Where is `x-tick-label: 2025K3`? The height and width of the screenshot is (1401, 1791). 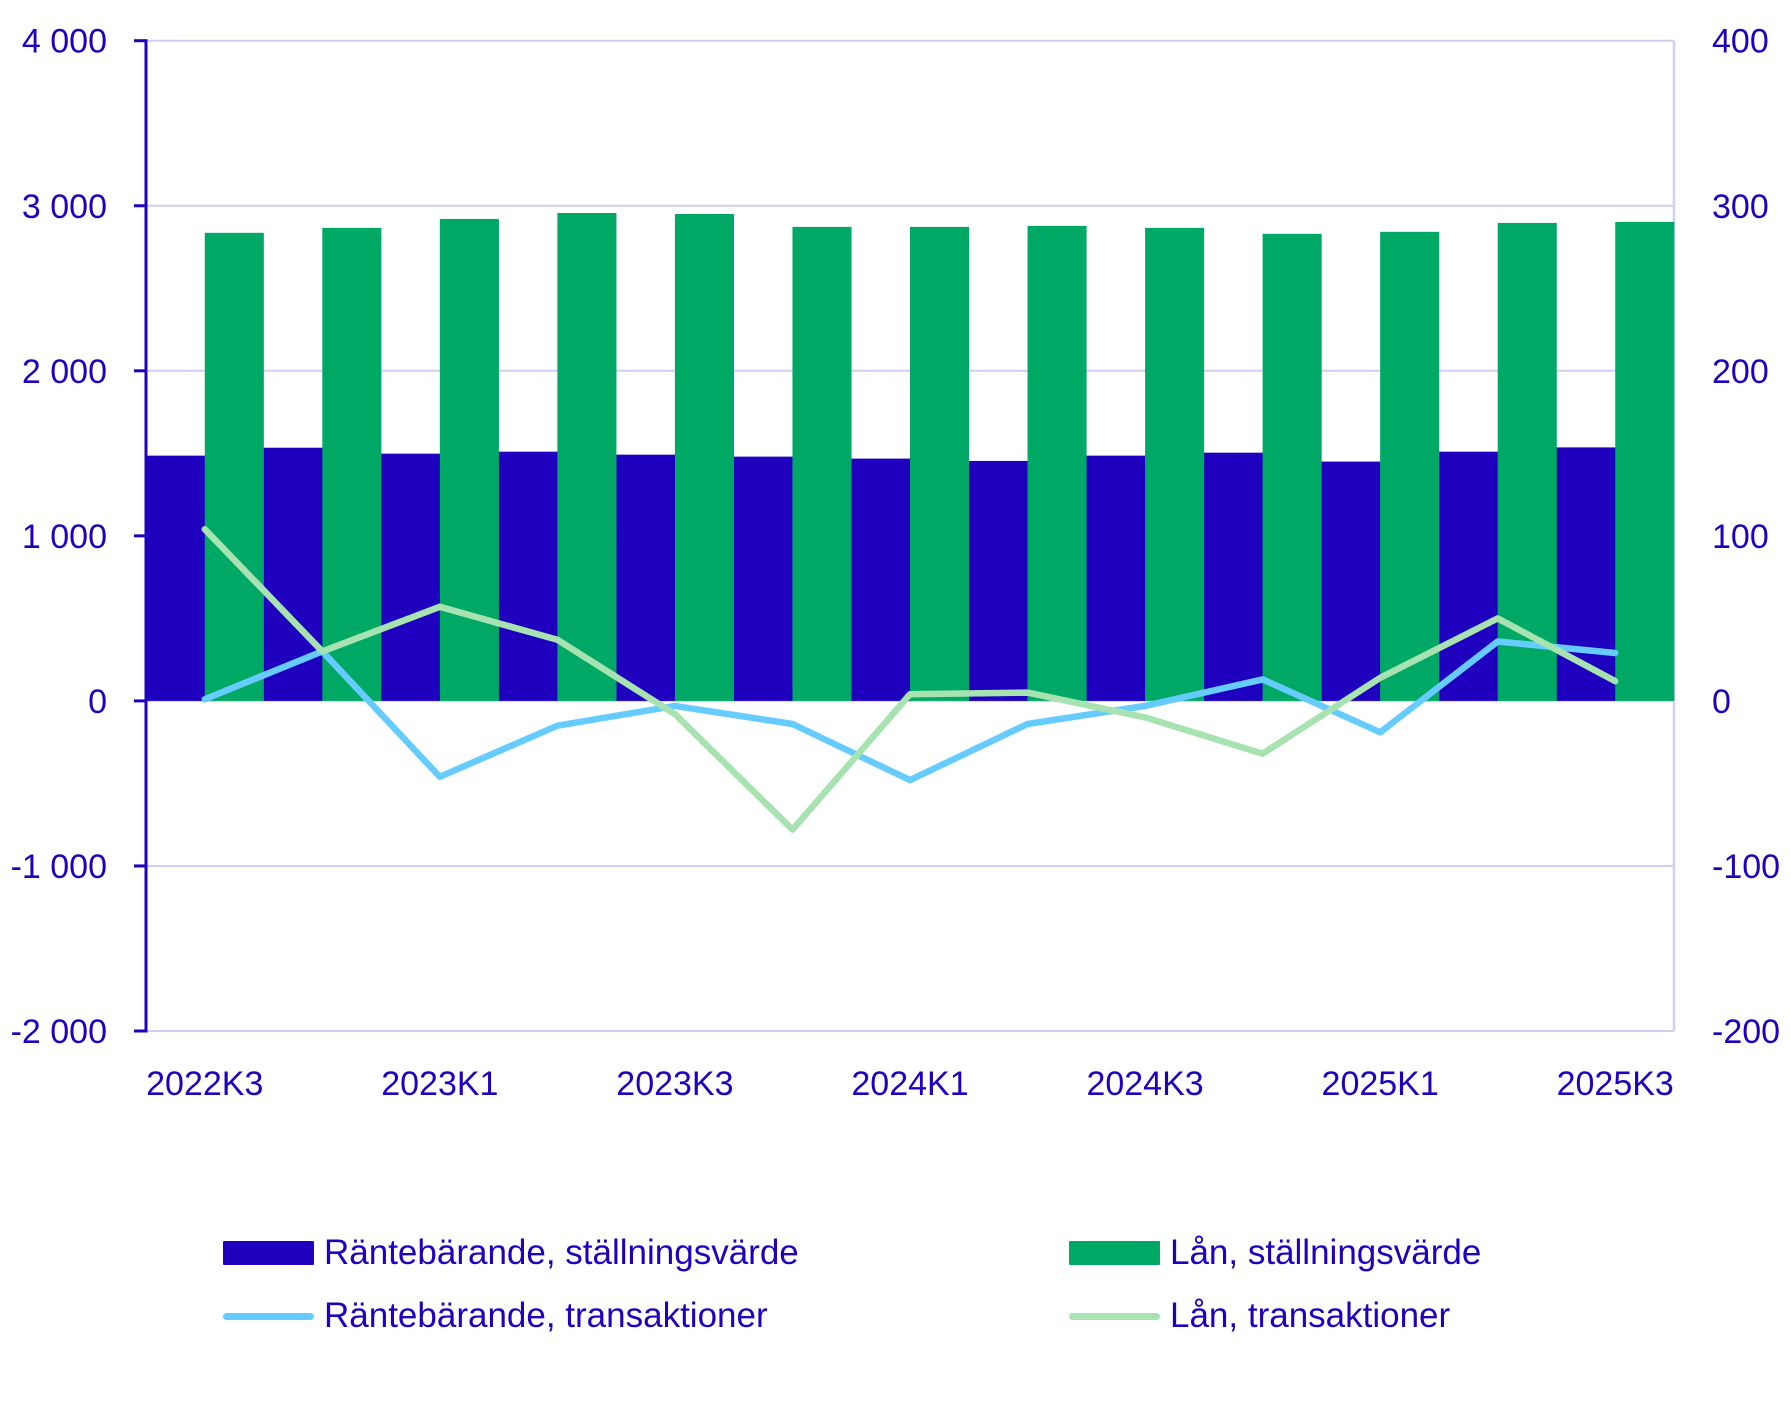
x-tick-label: 2025K3 is located at coordinates (1615, 1084).